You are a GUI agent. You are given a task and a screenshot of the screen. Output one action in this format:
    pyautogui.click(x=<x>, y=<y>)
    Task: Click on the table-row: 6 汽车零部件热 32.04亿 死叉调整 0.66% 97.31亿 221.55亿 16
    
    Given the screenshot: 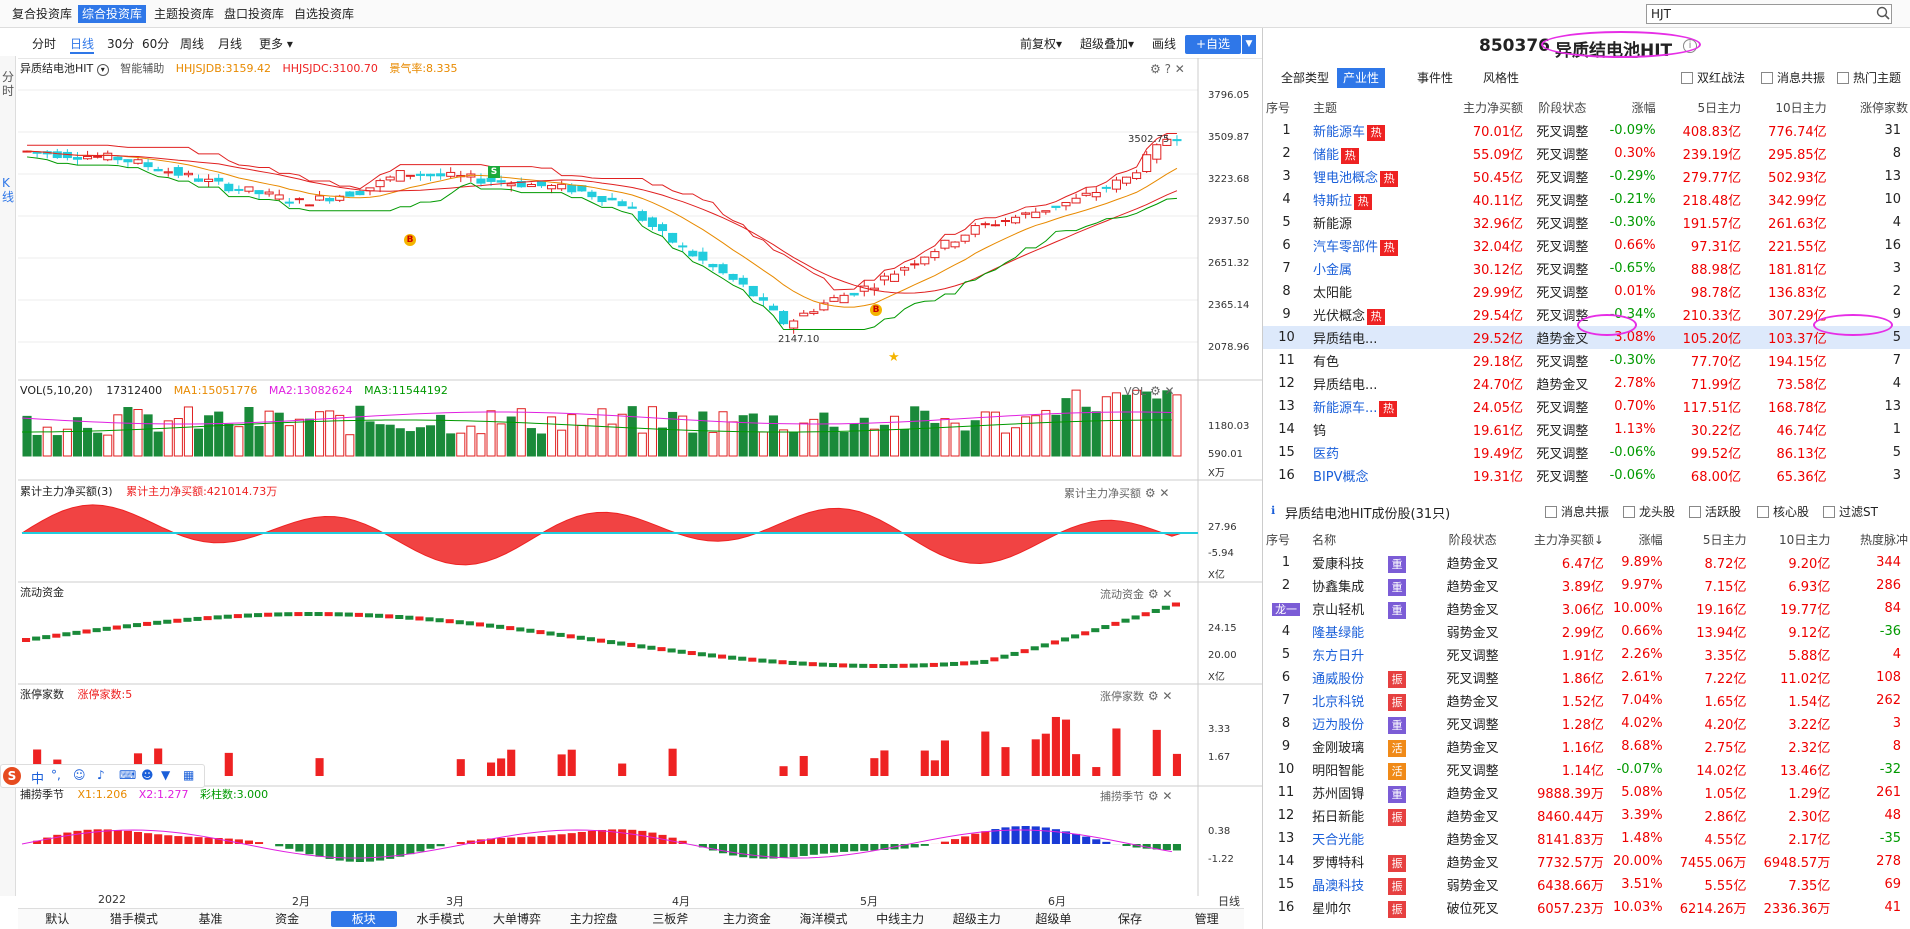 What is the action you would take?
    pyautogui.click(x=1586, y=245)
    